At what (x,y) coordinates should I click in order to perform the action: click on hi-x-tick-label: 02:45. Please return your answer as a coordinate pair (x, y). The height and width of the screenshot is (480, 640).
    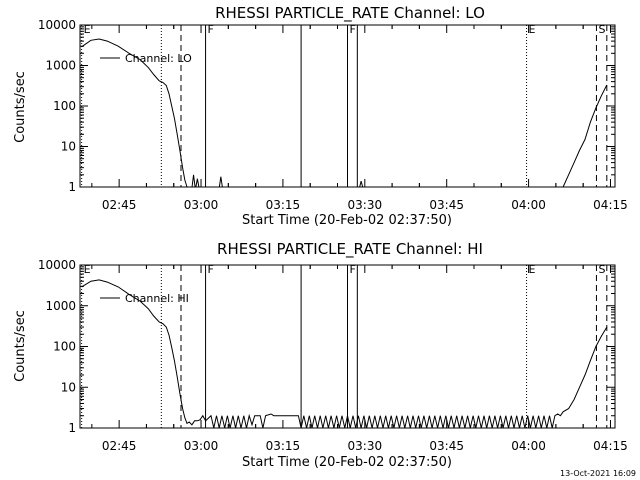
    Looking at the image, I should click on (119, 446).